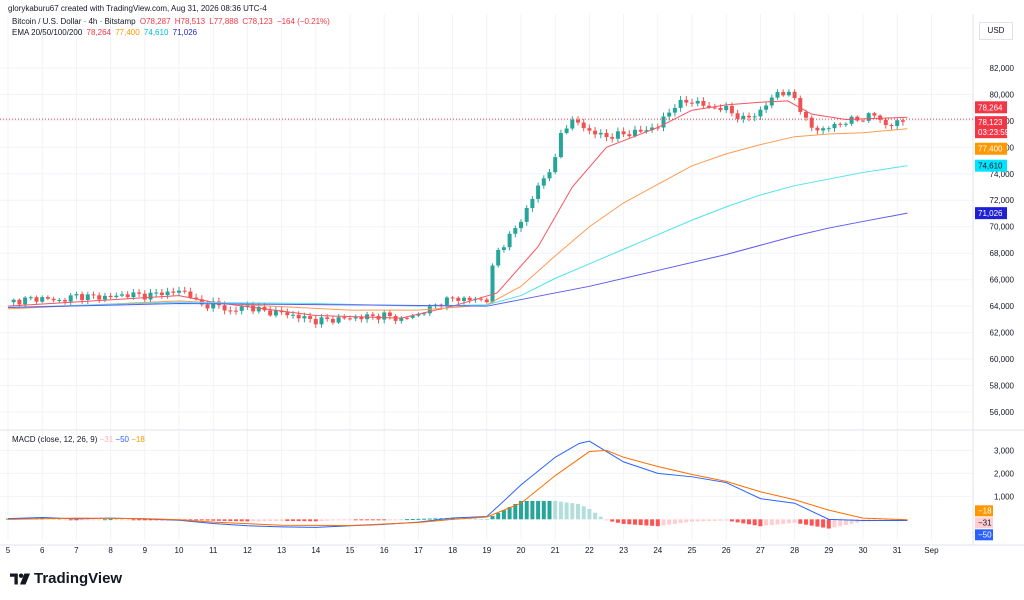 This screenshot has width=1024, height=600. Describe the element at coordinates (418, 550) in the screenshot. I see `x-tick-label: 17` at that location.